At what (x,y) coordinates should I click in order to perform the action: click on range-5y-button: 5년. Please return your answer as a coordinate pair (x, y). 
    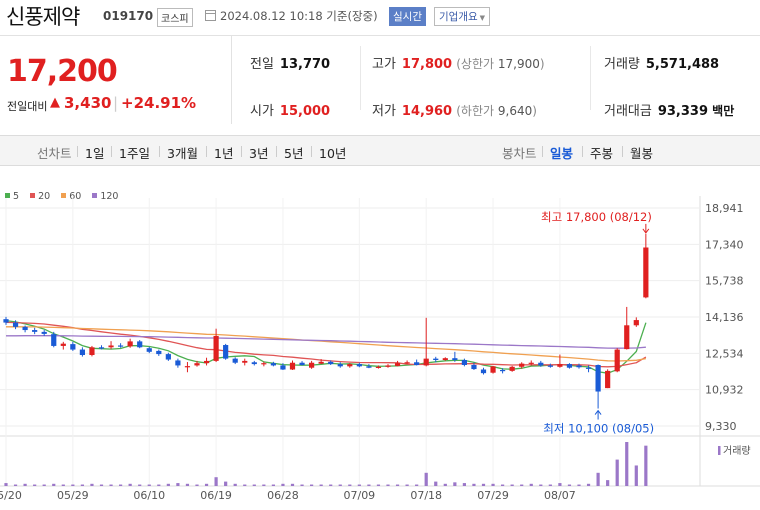
    Looking at the image, I should click on (294, 153).